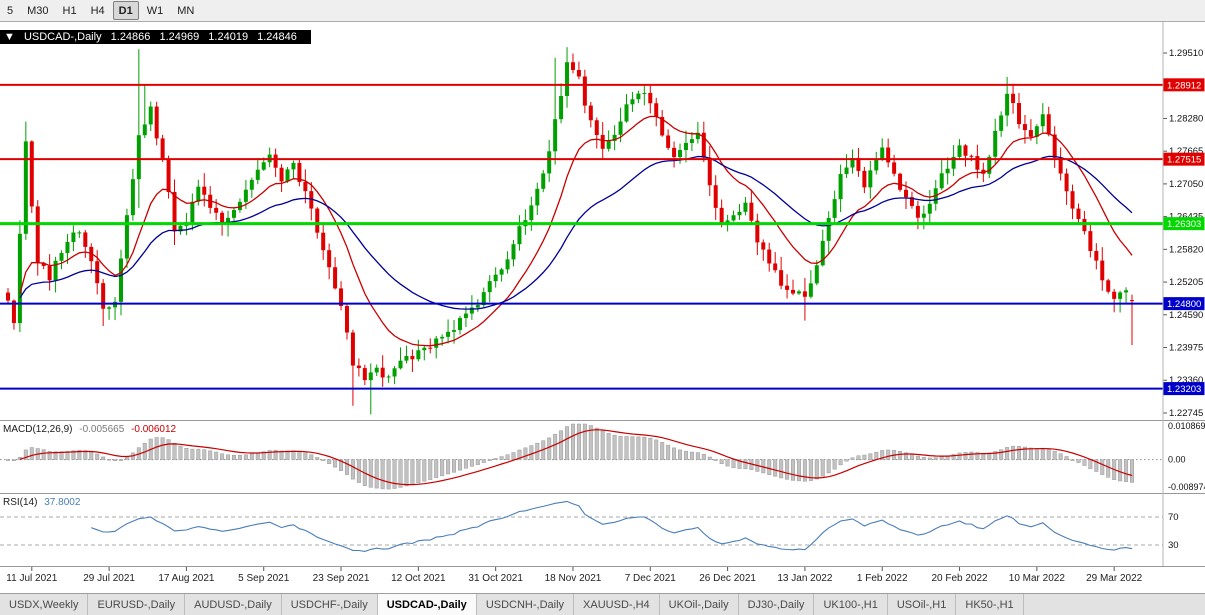  Describe the element at coordinates (602, 11) in the screenshot. I see `timeframe-toolbar: 5 M30 H1 H4 D1 W1 MN` at that location.